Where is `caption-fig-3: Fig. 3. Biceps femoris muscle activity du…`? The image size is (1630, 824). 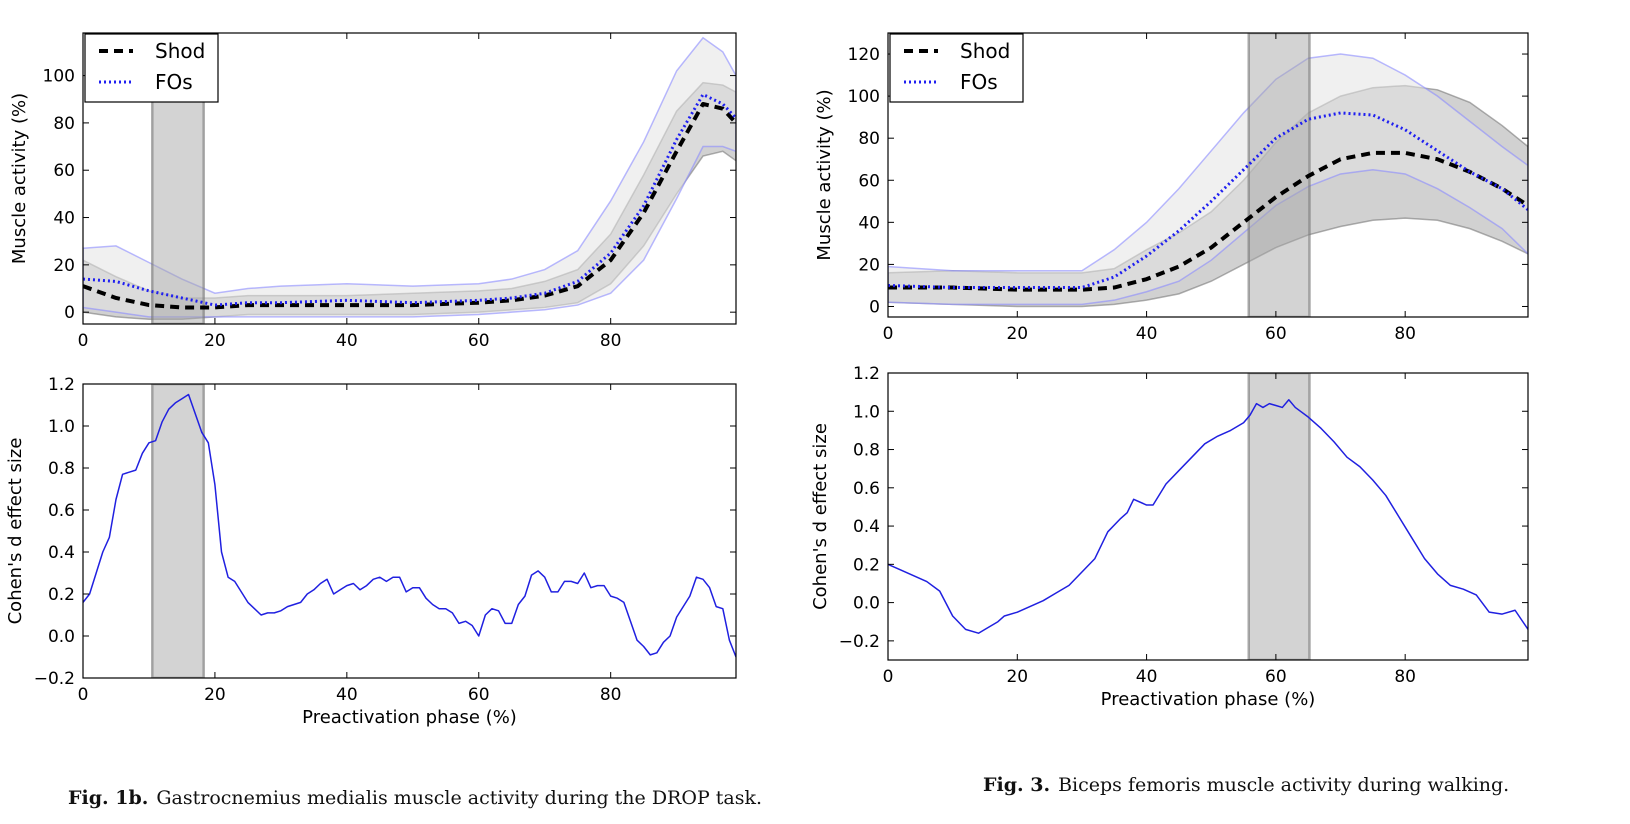 caption-fig-3: Fig. 3. Biceps femoris muscle activity du… is located at coordinates (1246, 785).